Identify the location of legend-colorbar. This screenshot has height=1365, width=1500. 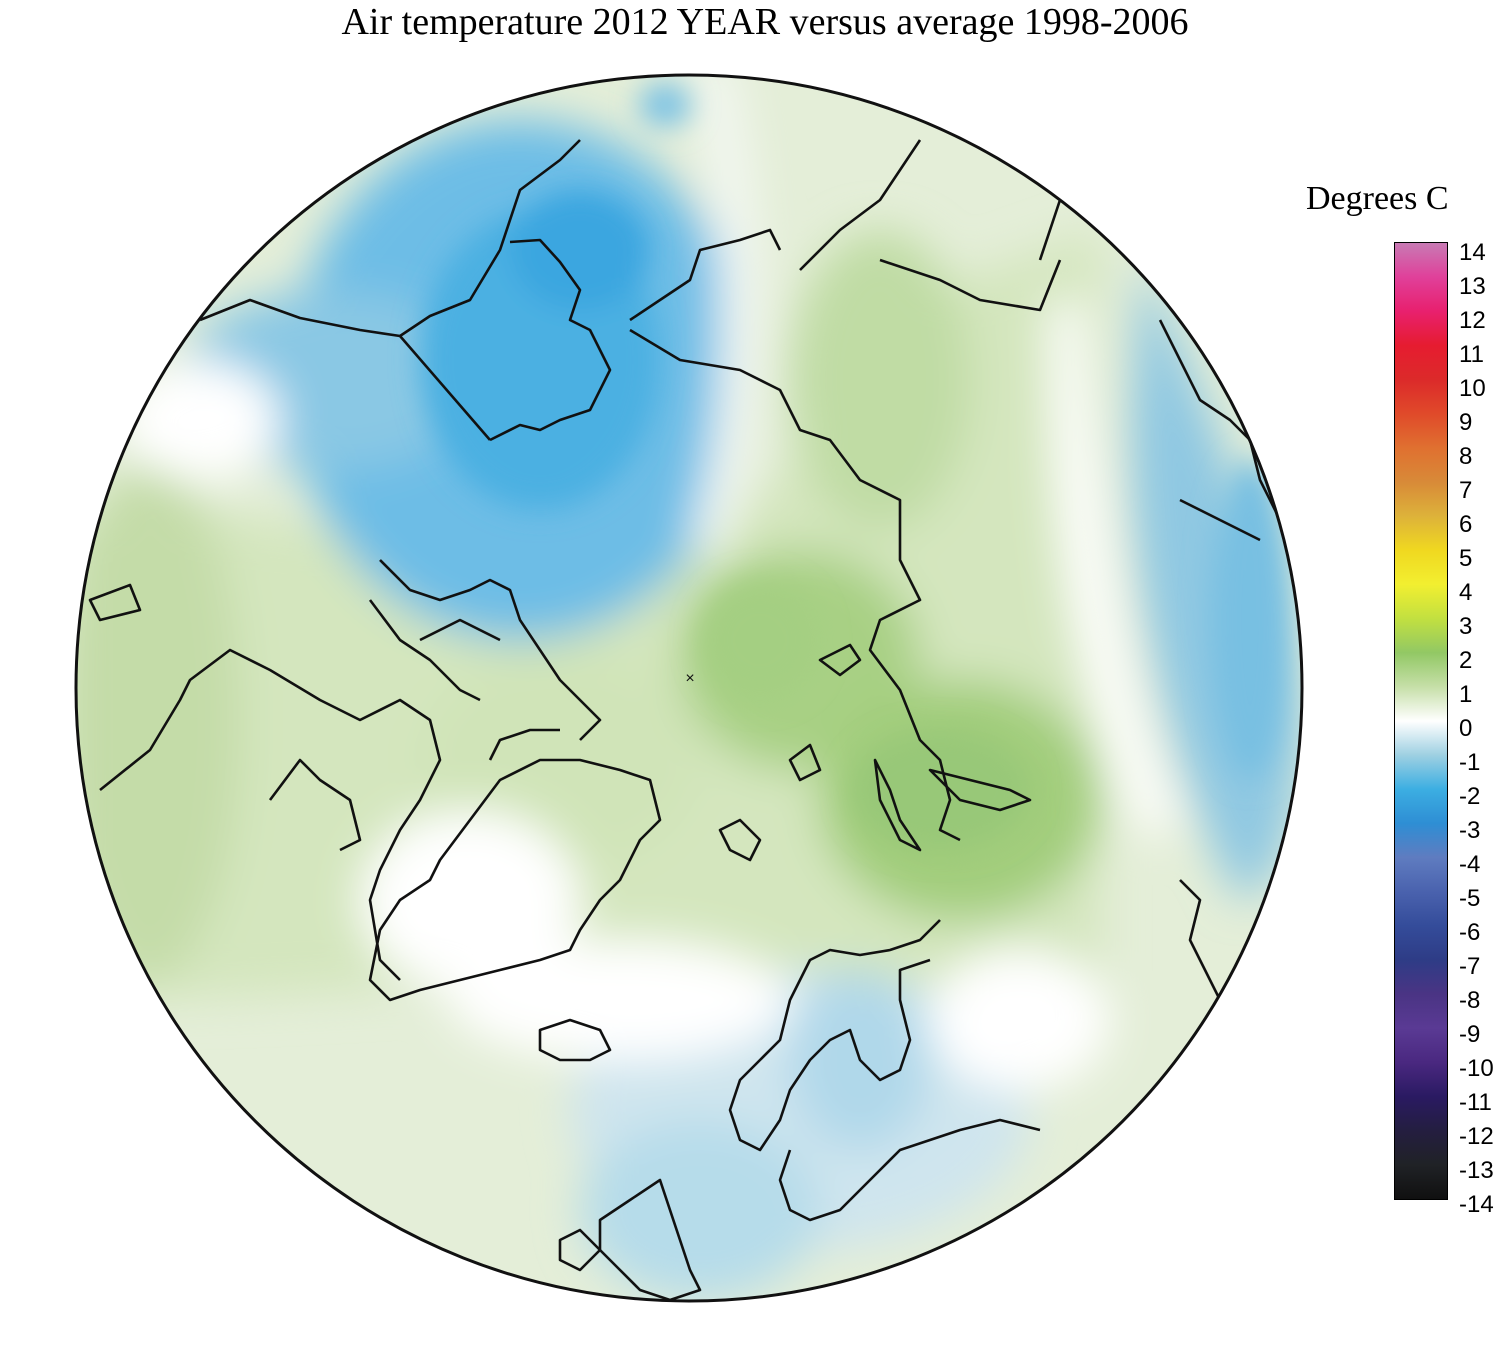
(1421, 721).